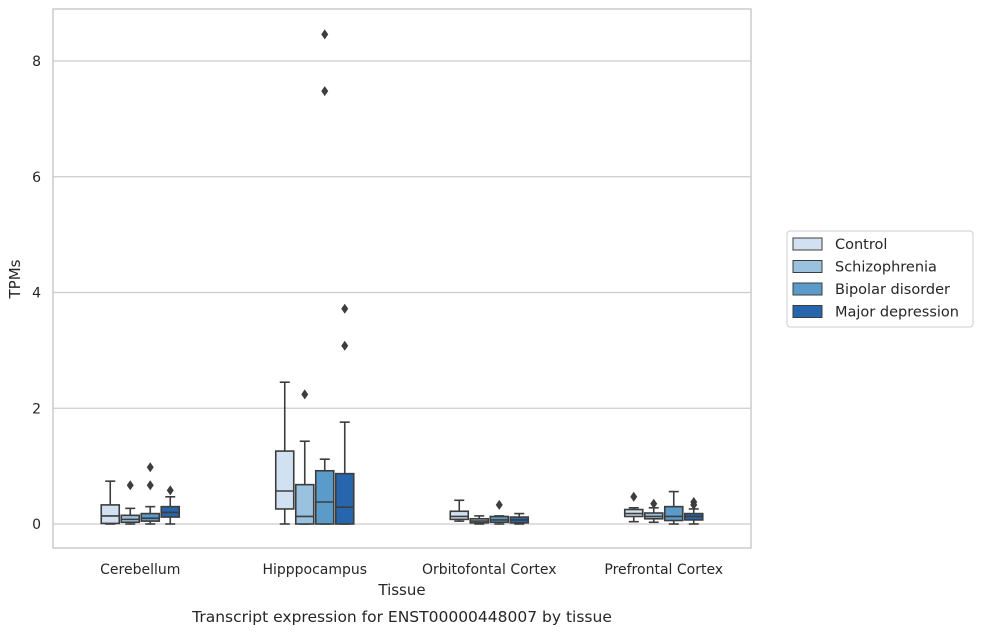 The width and height of the screenshot is (983, 634). I want to click on x-tick-label: Cerebellum, so click(140, 570).